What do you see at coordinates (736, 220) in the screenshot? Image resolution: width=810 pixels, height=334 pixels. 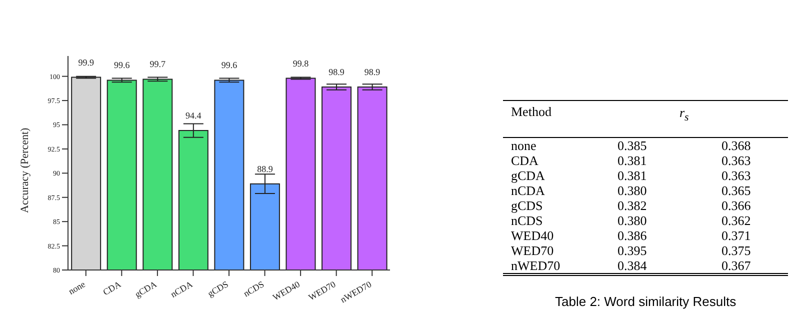 I see `data-label: 0.362` at bounding box center [736, 220].